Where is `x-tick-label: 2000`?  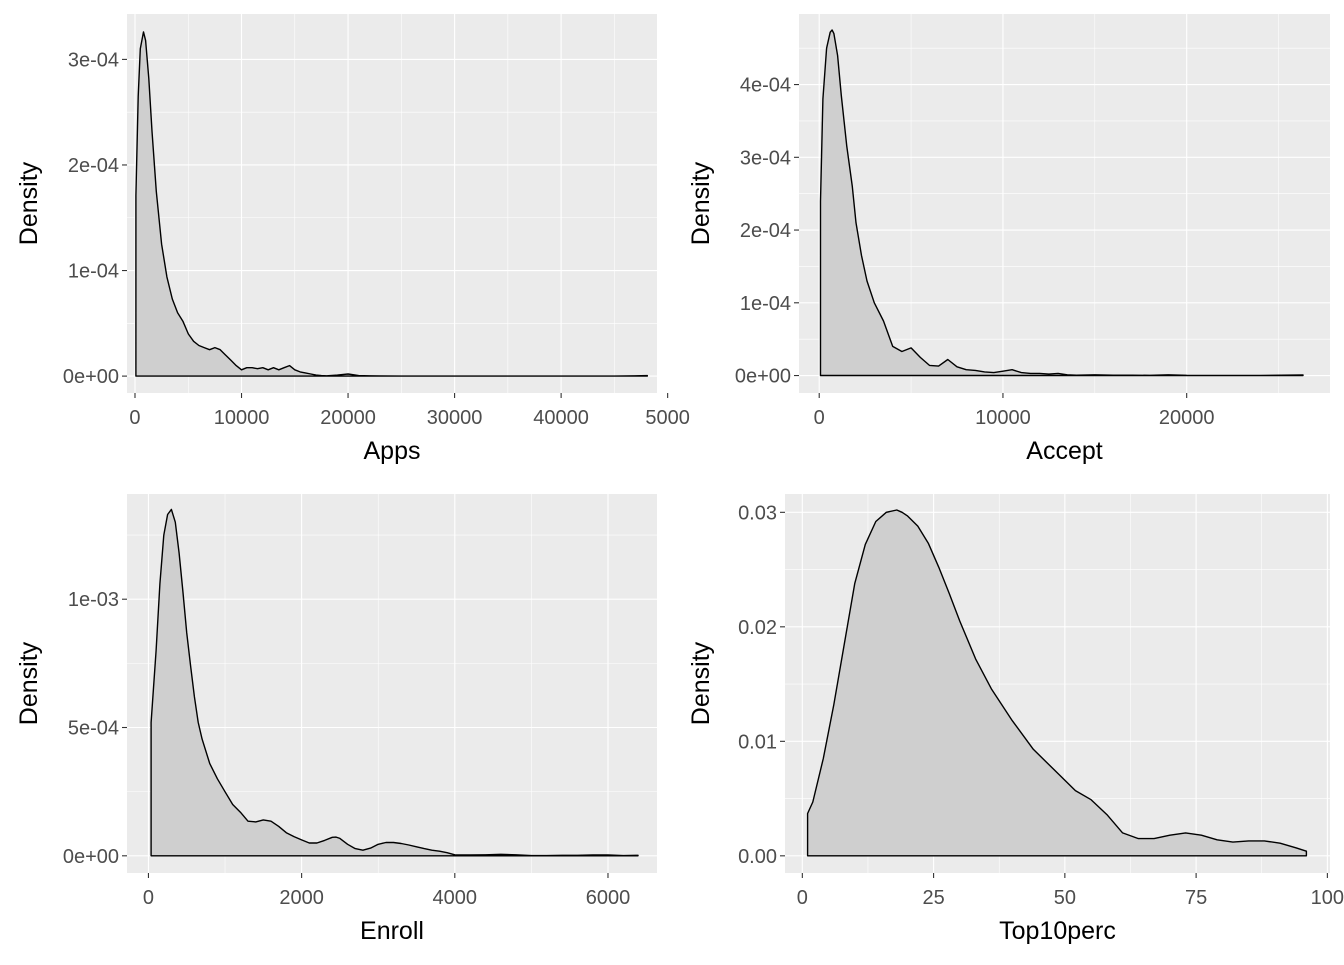
x-tick-label: 2000 is located at coordinates (301, 898).